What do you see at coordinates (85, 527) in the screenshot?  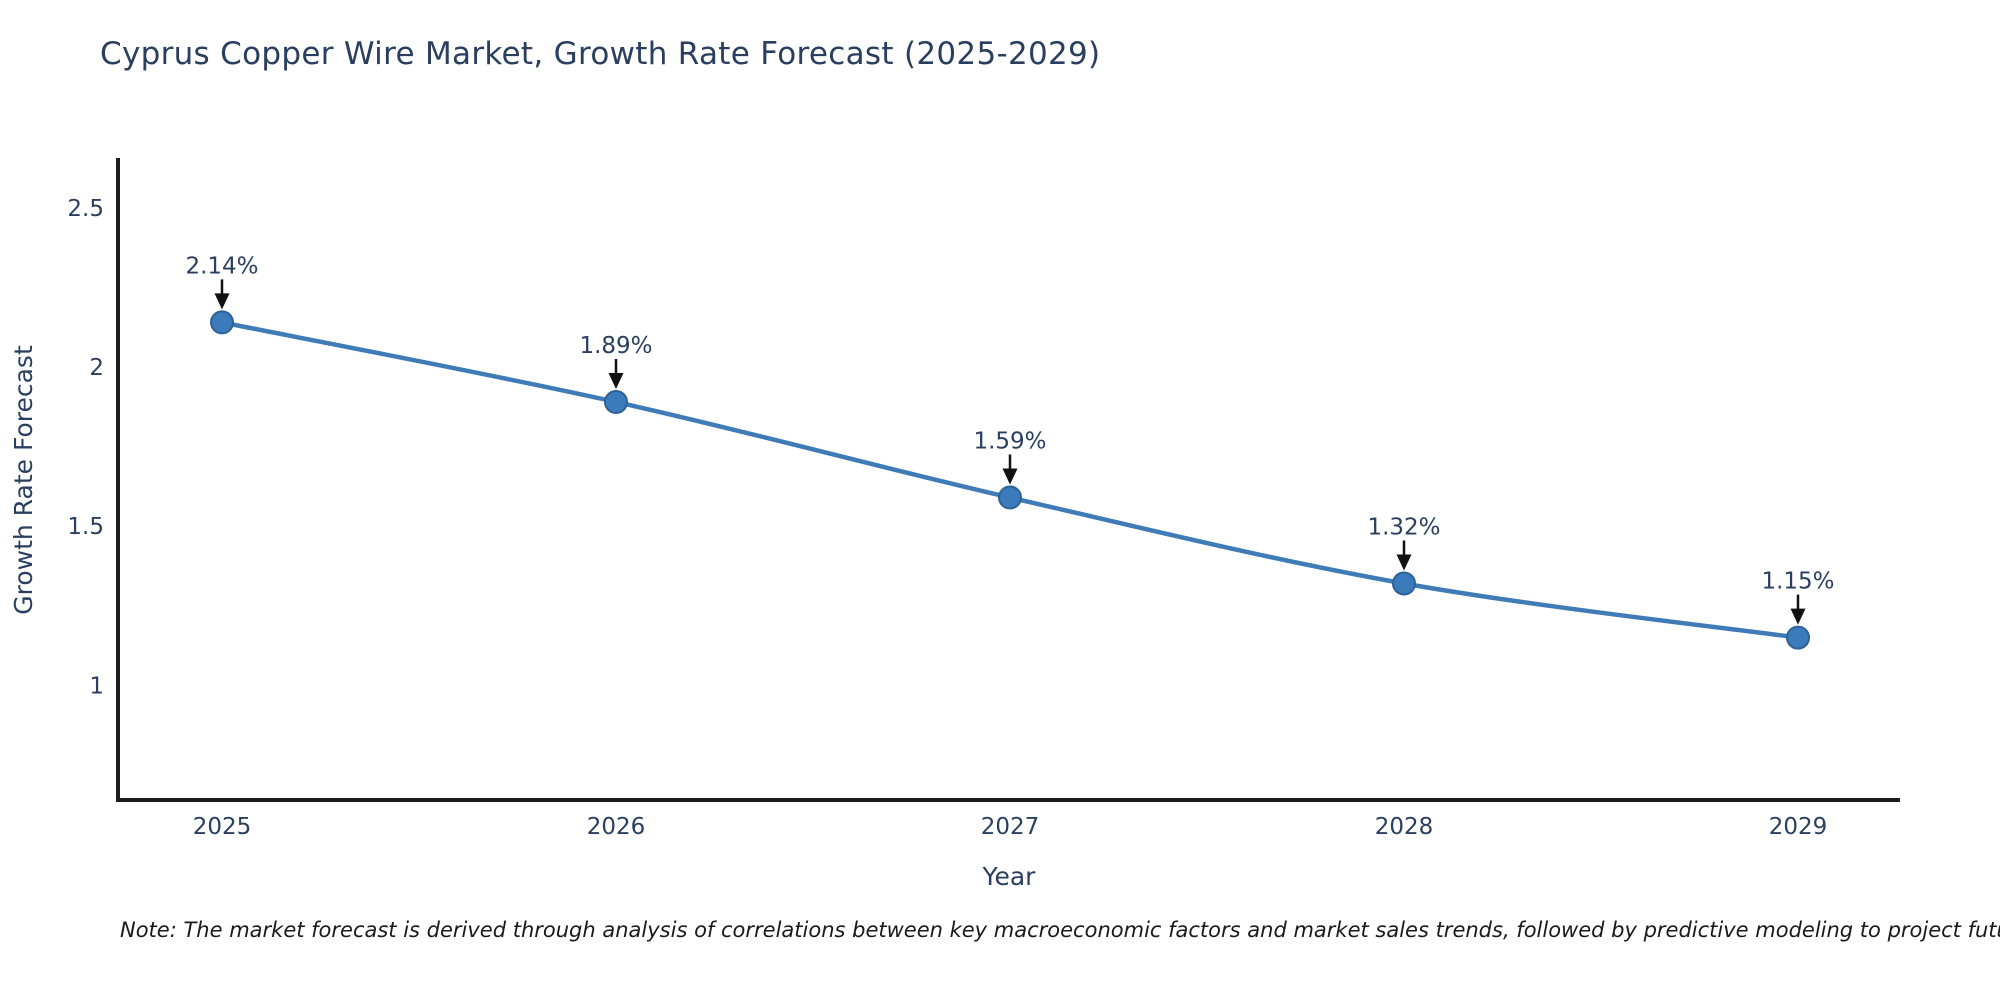 I see `y-tick-label: 1.5` at bounding box center [85, 527].